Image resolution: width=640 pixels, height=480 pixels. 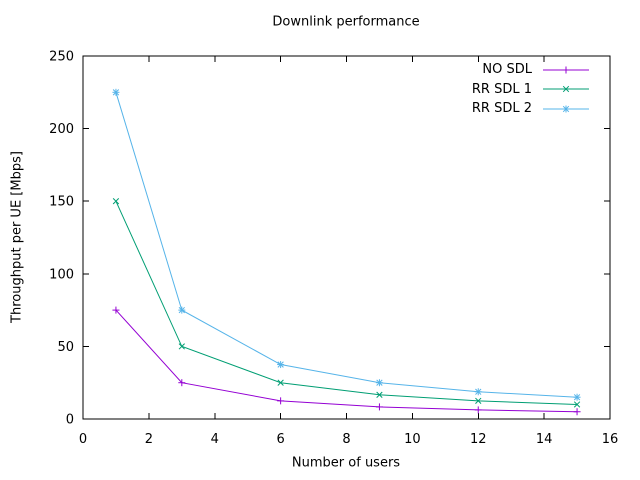 I want to click on legend-label: RR SDL 1, so click(x=501, y=89).